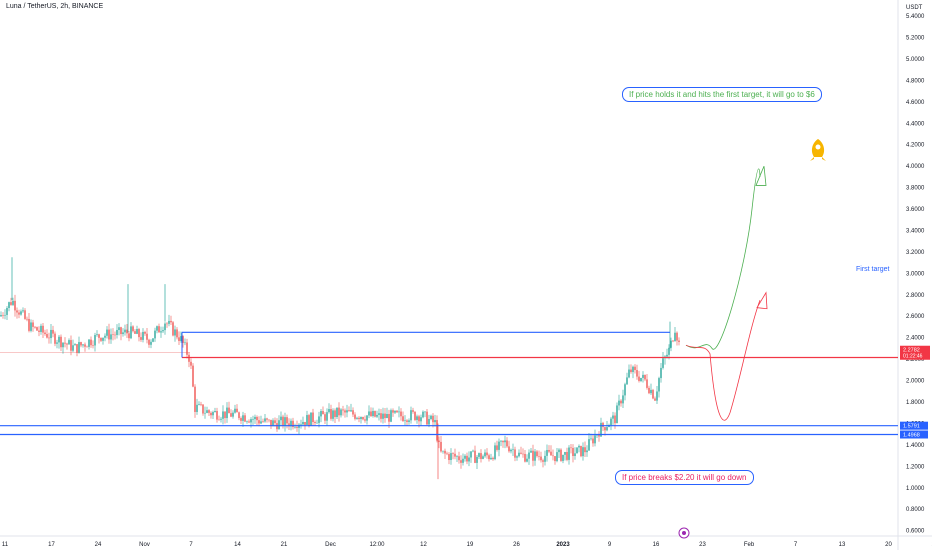 Image resolution: width=932 pixels, height=550 pixels. I want to click on level-label-bg, so click(914, 434).